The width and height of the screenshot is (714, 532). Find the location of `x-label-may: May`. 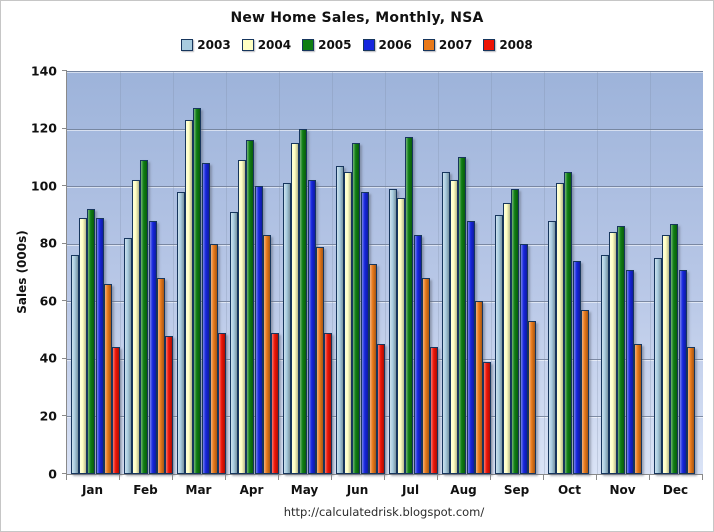

x-label-may: May is located at coordinates (304, 490).